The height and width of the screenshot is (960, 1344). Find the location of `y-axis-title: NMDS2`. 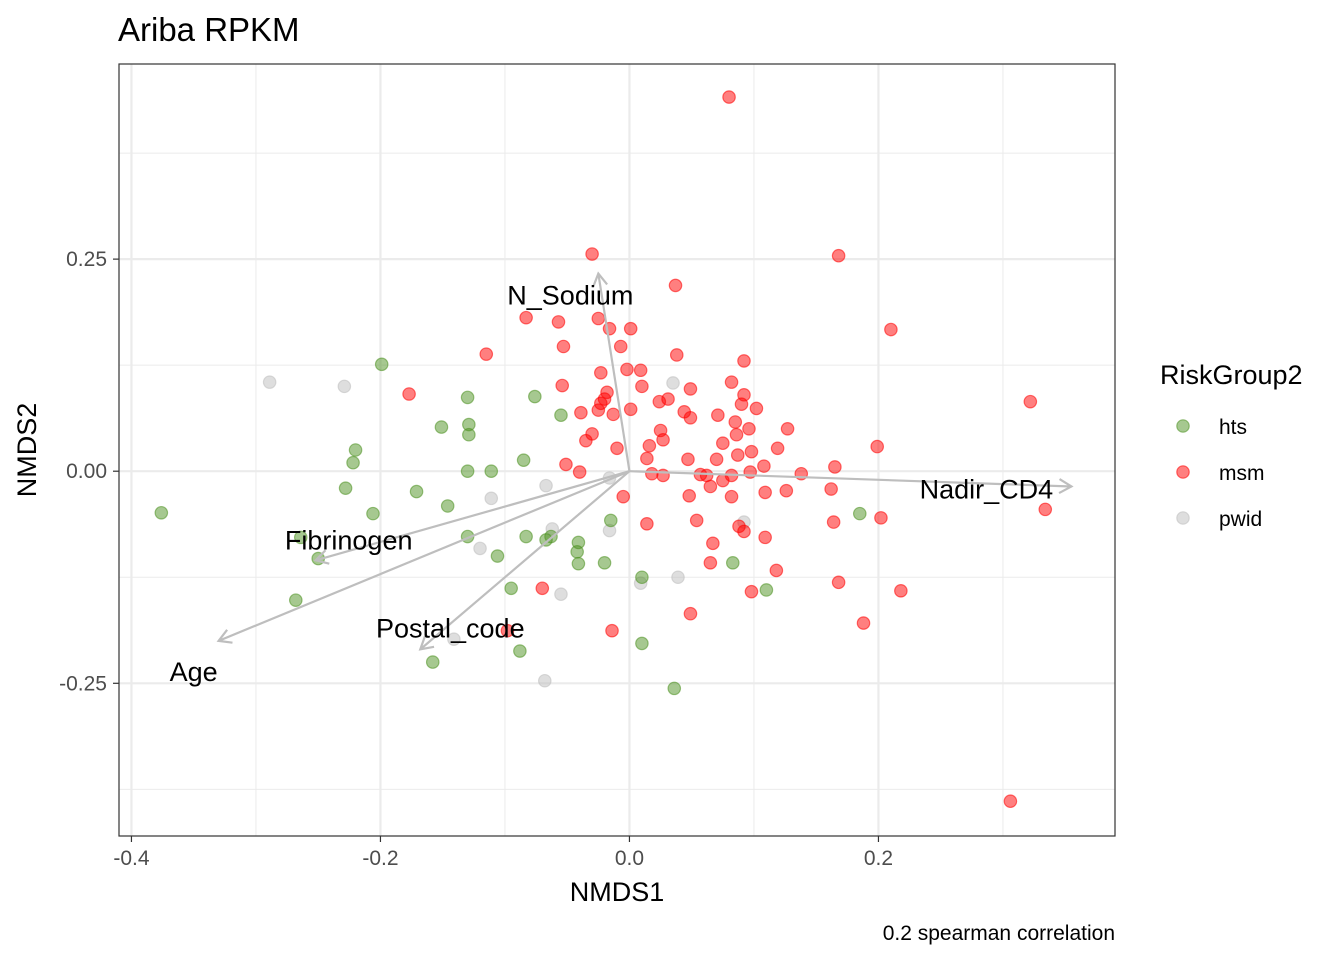

y-axis-title: NMDS2 is located at coordinates (27, 450).